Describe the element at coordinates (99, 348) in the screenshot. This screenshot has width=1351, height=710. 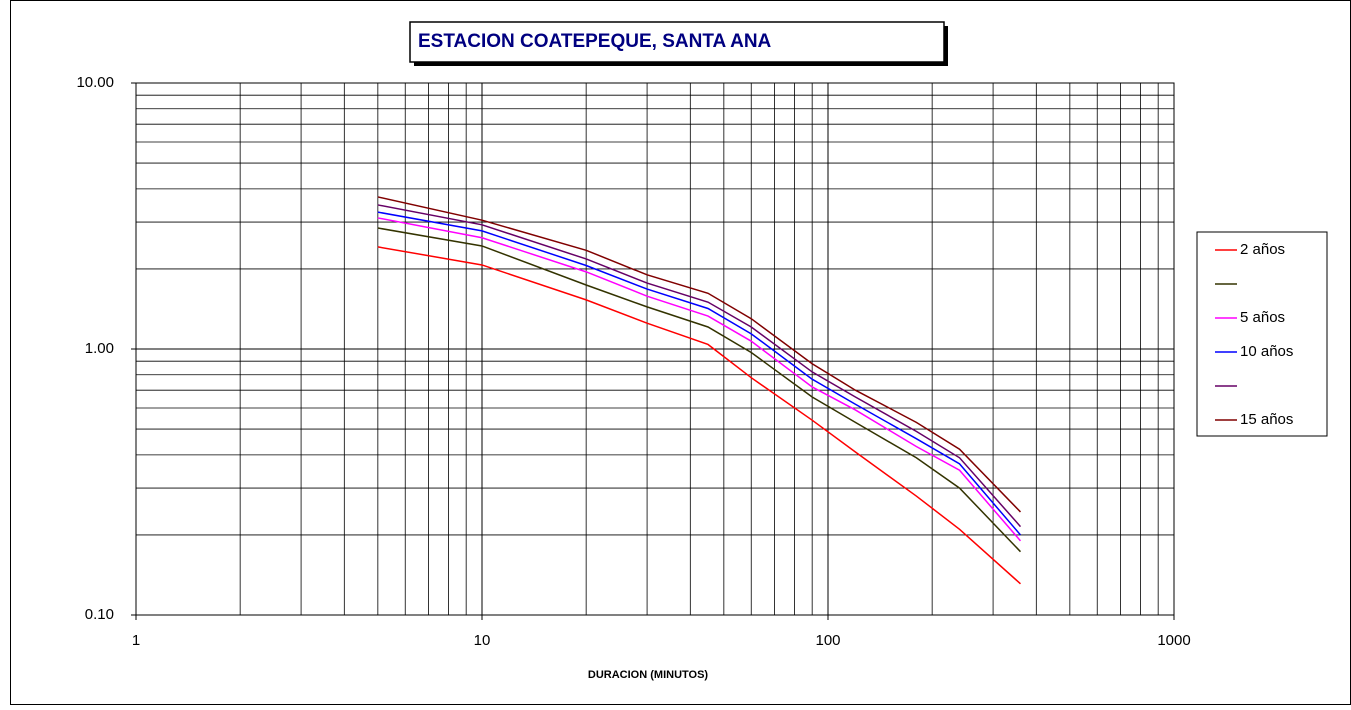
I see `y-tick-label: 1.00` at that location.